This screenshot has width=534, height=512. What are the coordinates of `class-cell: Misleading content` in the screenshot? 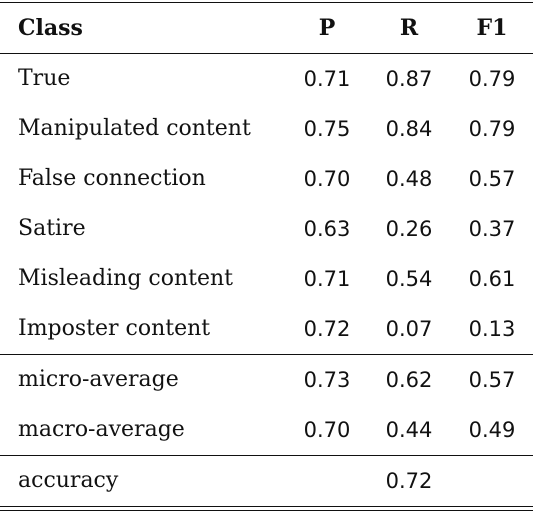 It's located at (125, 278).